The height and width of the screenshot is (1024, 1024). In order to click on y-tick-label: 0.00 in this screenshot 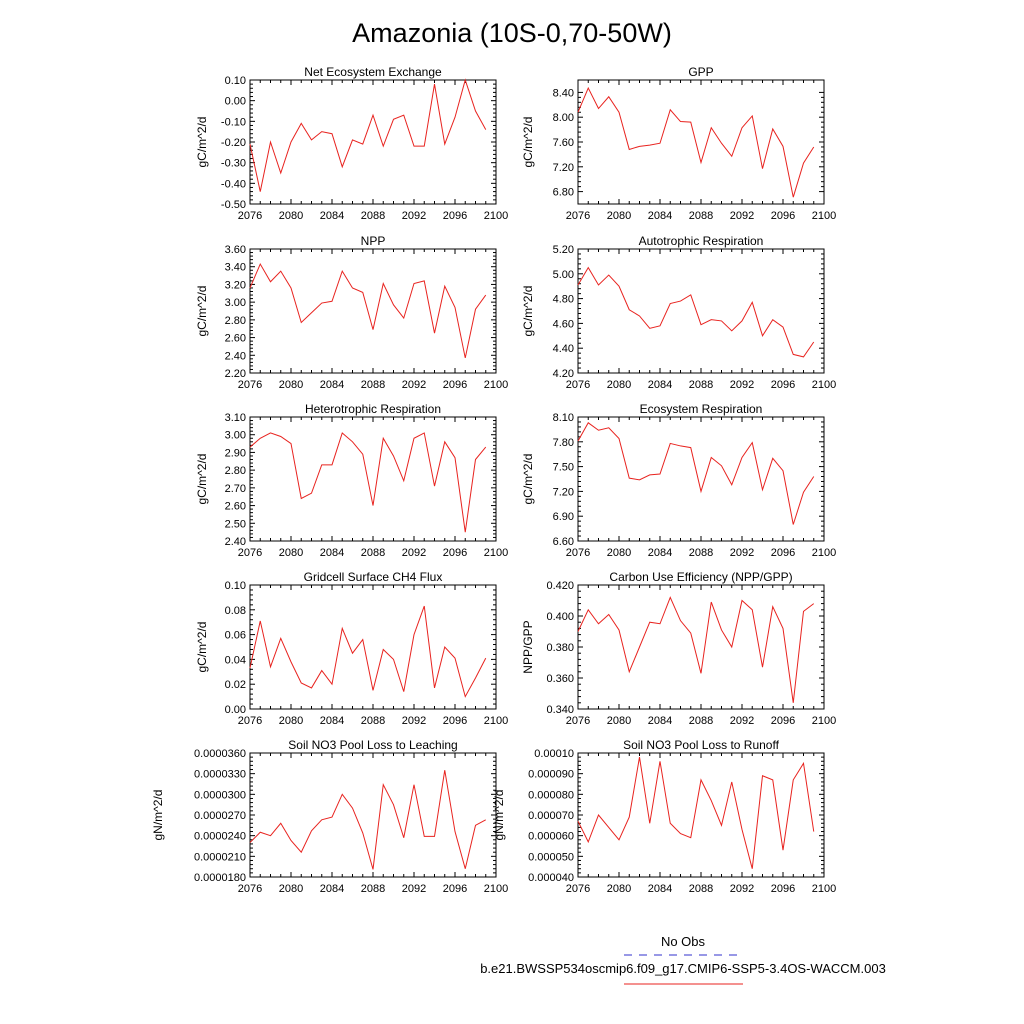, I will do `click(235, 102)`.